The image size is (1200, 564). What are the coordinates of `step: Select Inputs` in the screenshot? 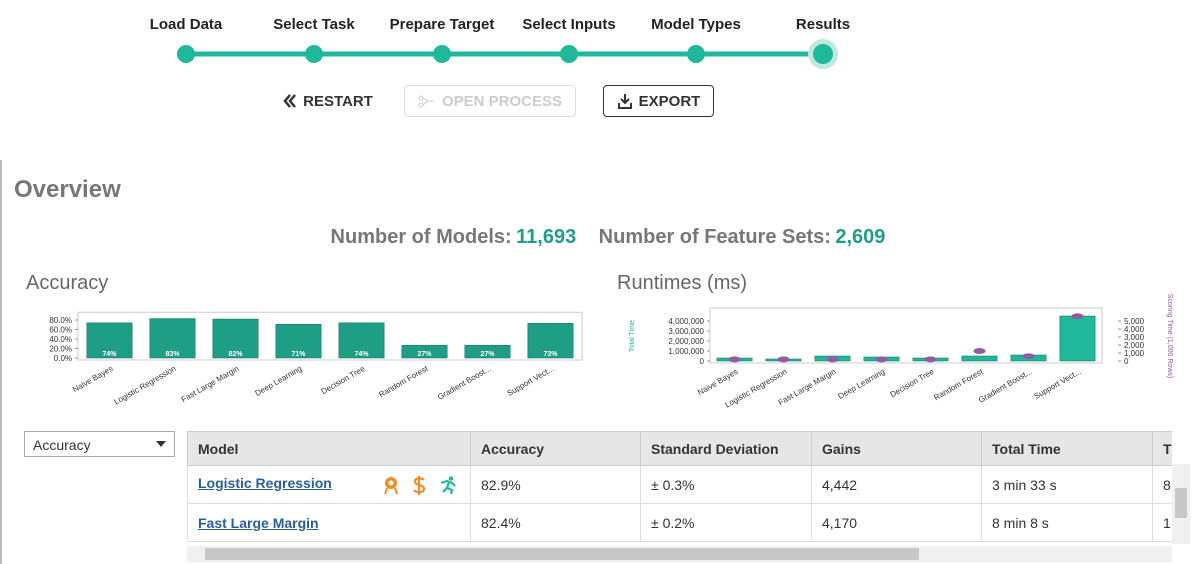 It's located at (569, 24).